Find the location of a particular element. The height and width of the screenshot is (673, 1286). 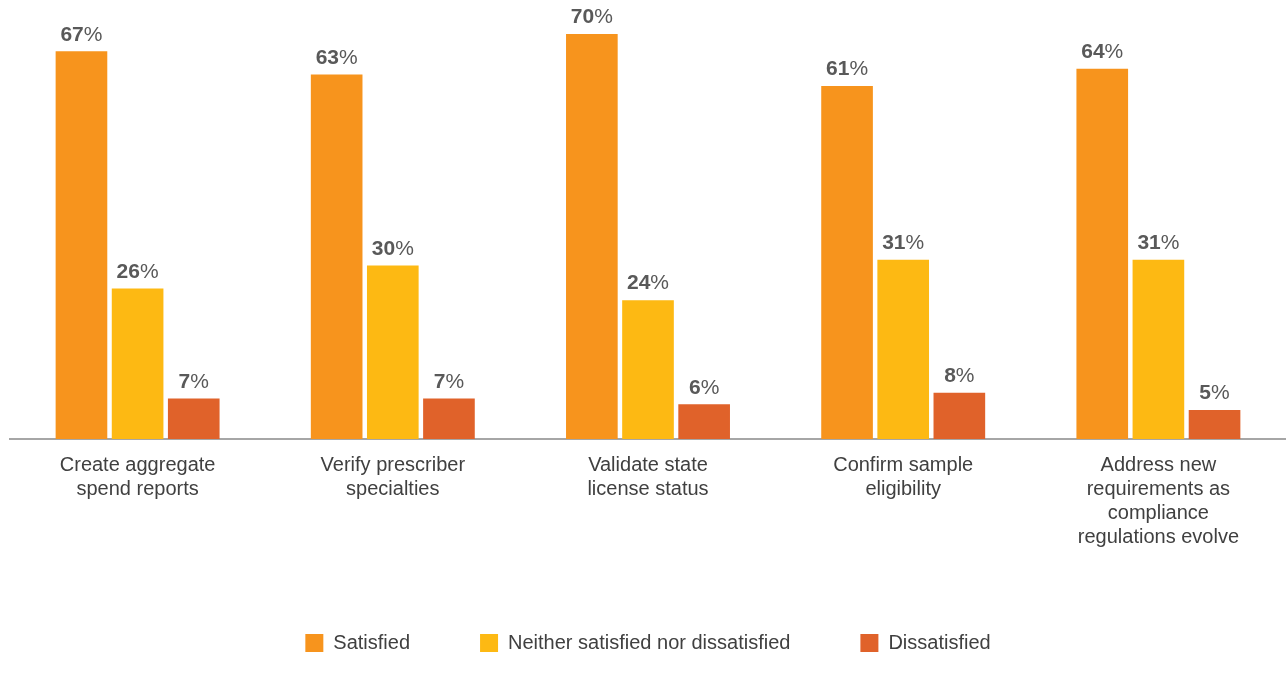

data-label: 61% is located at coordinates (847, 68).